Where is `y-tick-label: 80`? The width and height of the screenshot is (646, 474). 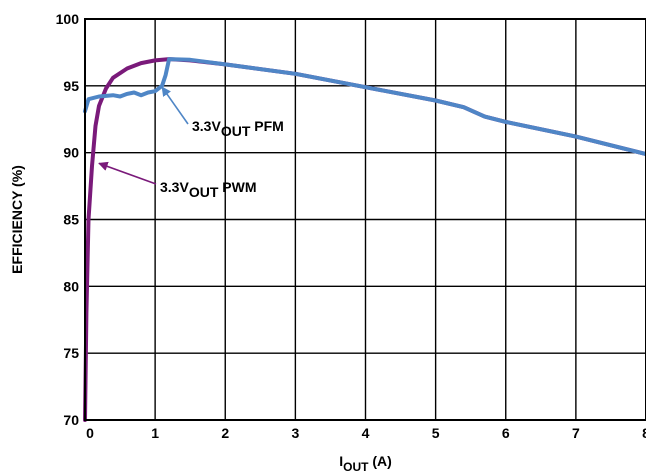 y-tick-label: 80 is located at coordinates (71, 286).